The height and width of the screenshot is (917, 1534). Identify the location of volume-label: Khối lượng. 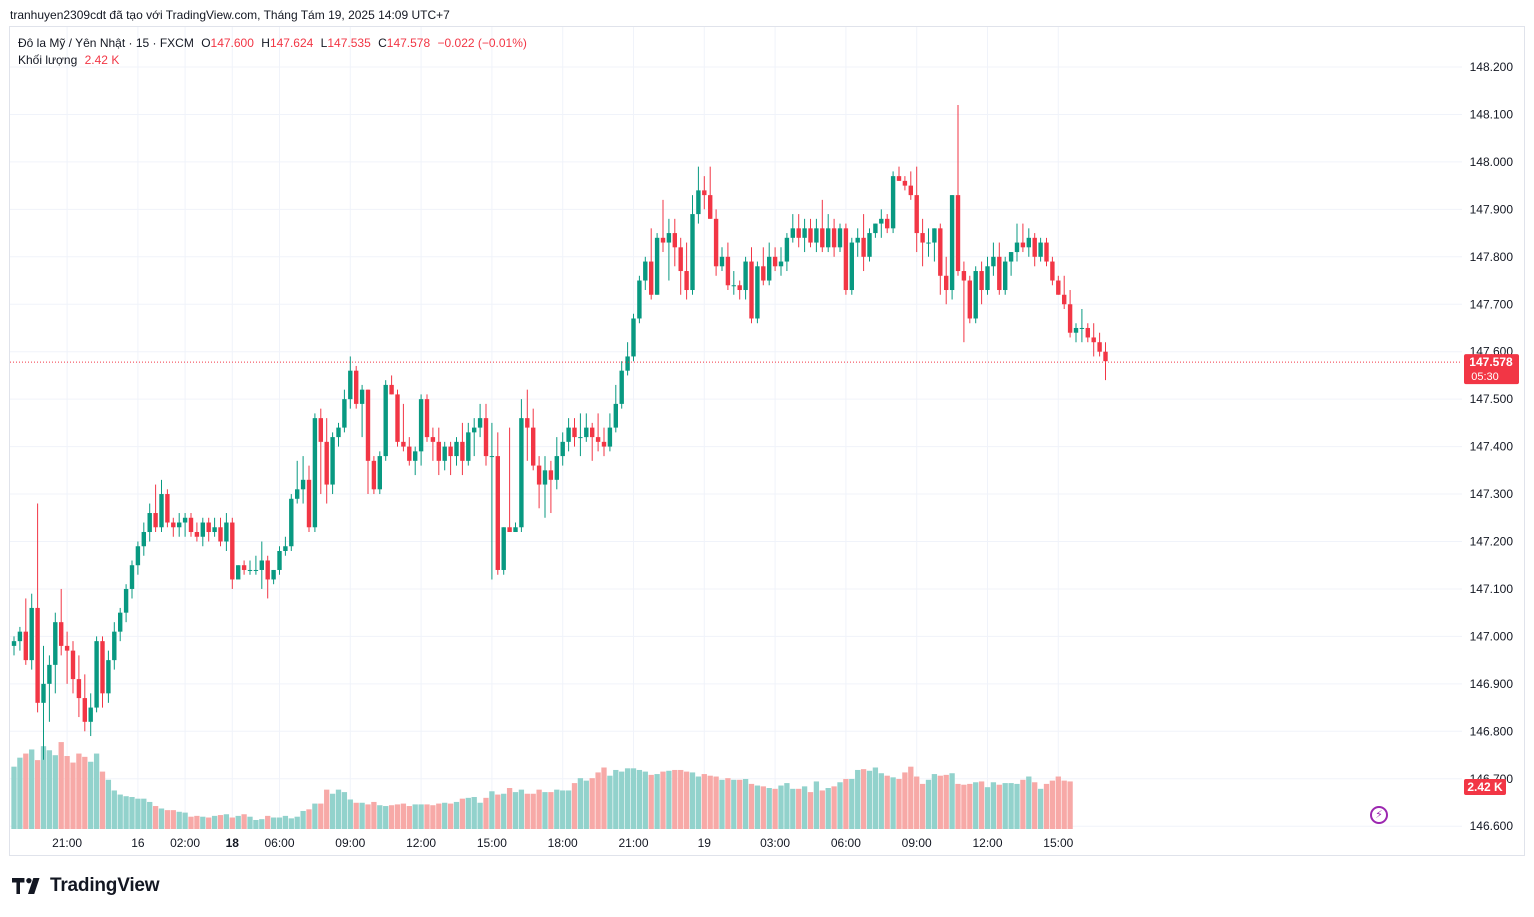
(48, 60).